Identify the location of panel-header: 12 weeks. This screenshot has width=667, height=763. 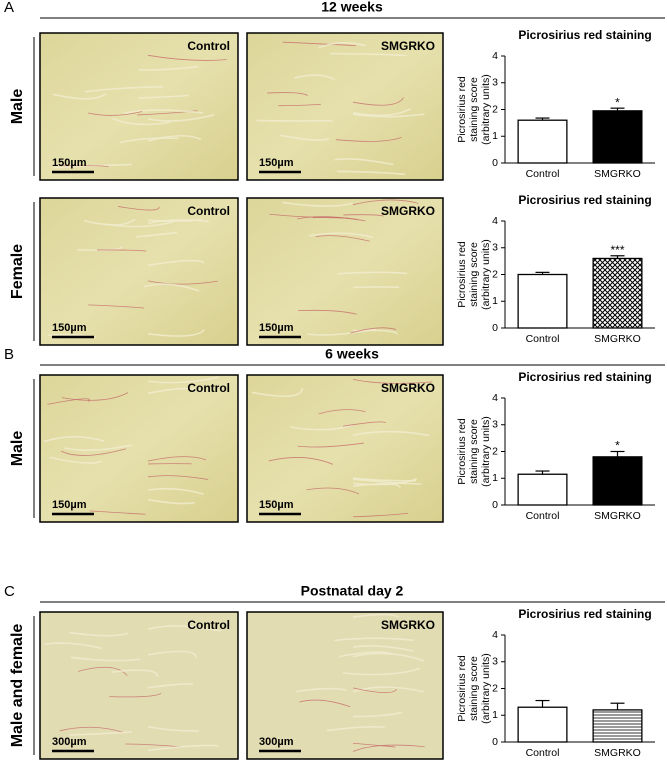
(352, 7).